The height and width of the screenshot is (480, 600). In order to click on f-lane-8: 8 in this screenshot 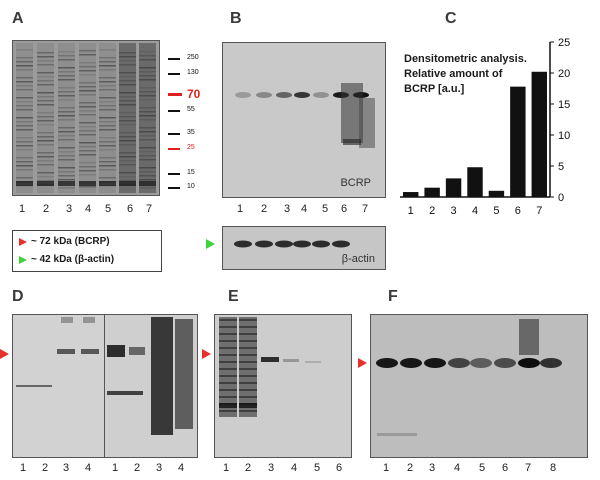, I will do `click(553, 468)`.